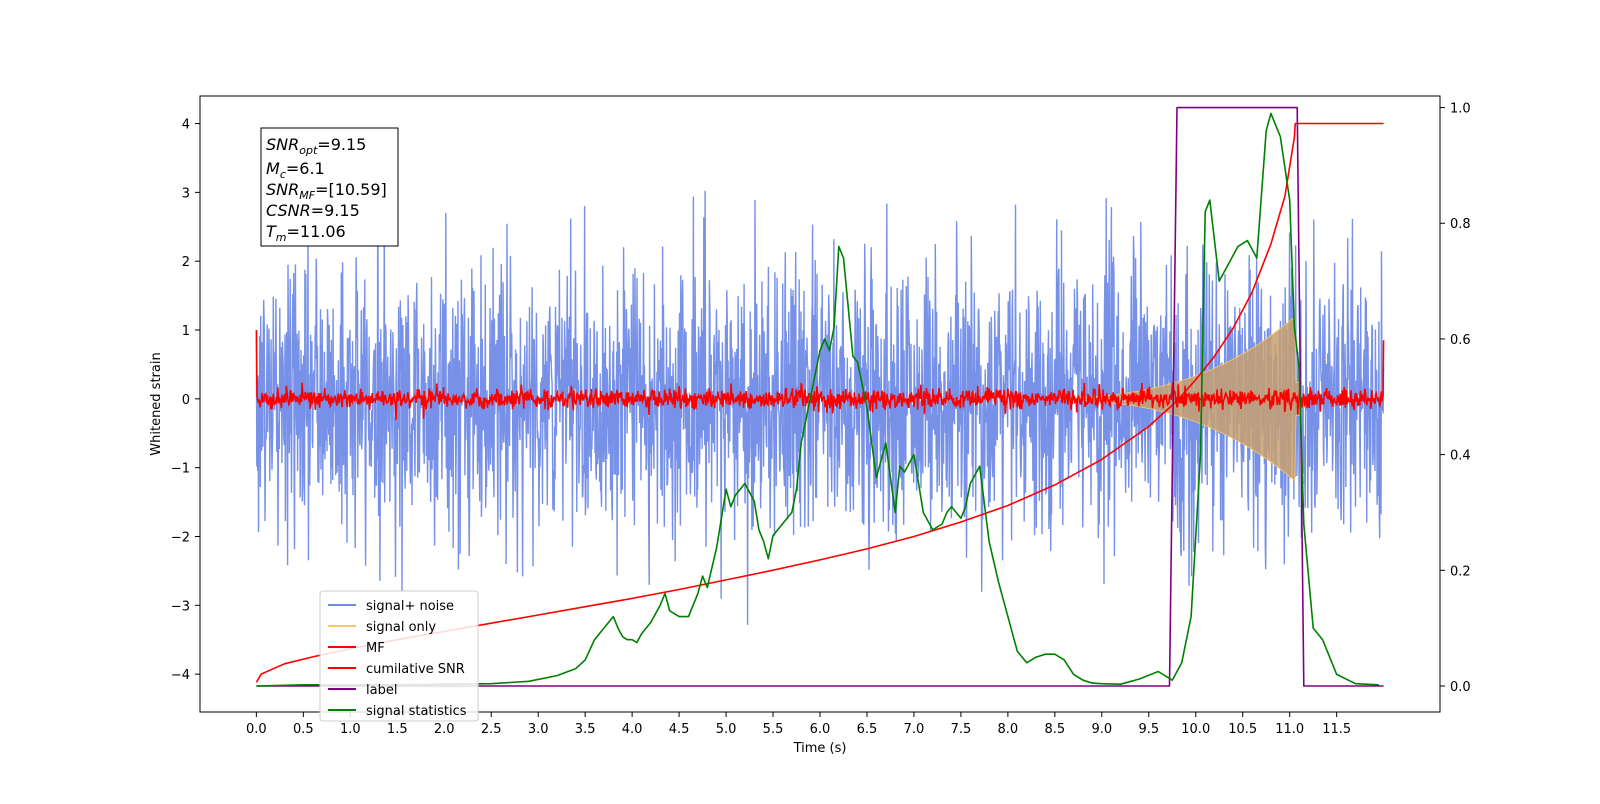  I want to click on x-tick-label: 9.0, so click(1101, 729).